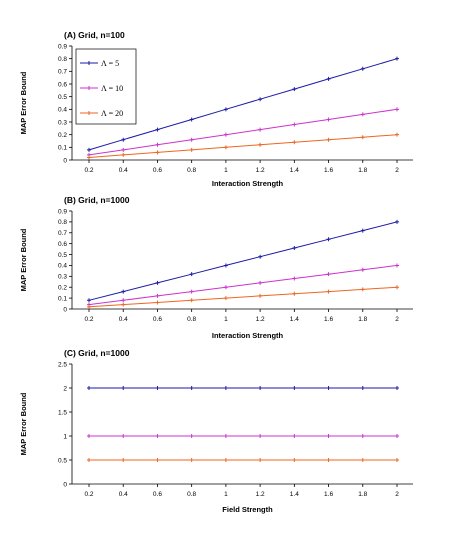 The width and height of the screenshot is (463, 545). What do you see at coordinates (397, 319) in the screenshot?
I see `x-tick-label: 2` at bounding box center [397, 319].